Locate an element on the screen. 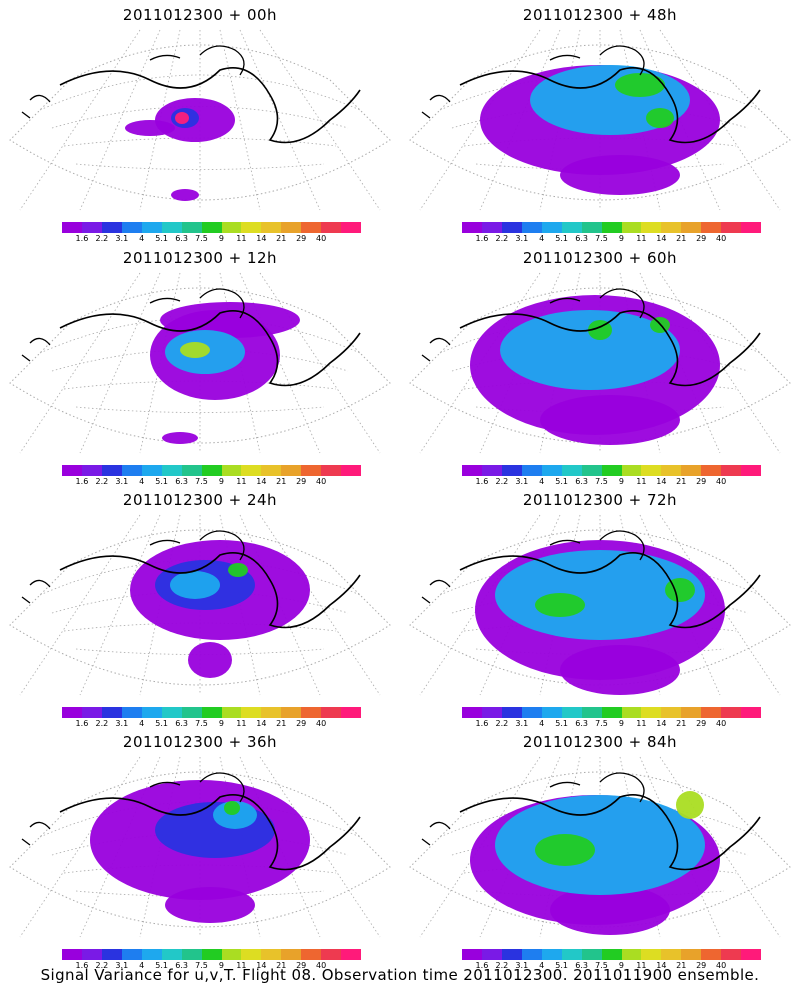 This screenshot has height=1000, width=800. panel-title: 2011012300 + 60h is located at coordinates (600, 258).